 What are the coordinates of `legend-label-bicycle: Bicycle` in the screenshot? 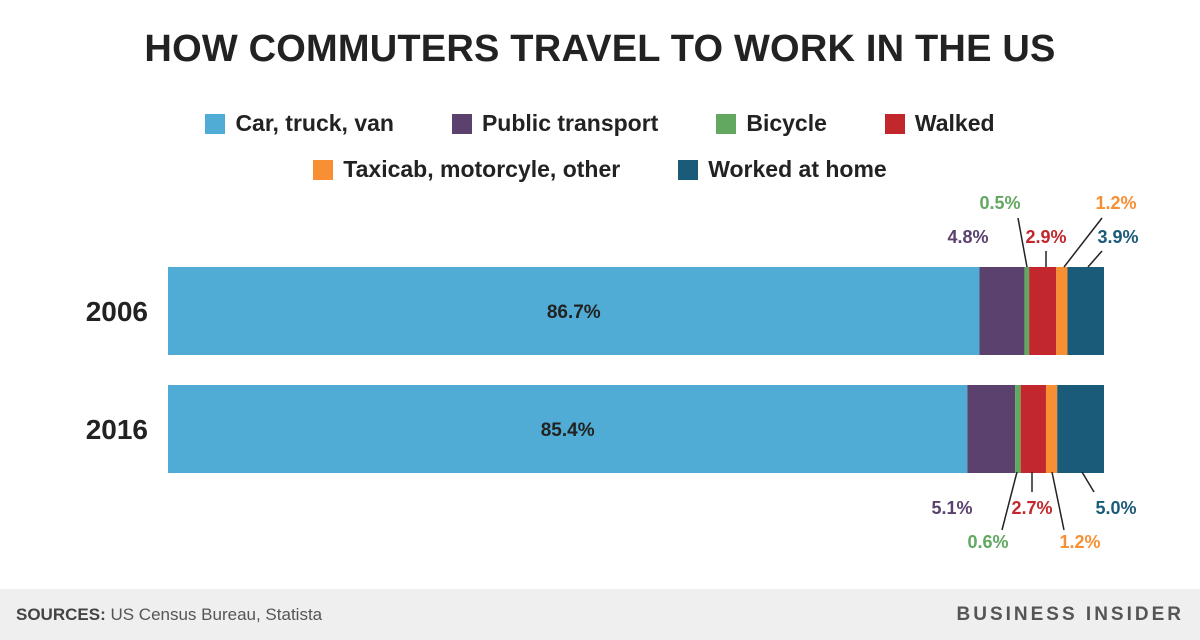 It's located at (786, 123).